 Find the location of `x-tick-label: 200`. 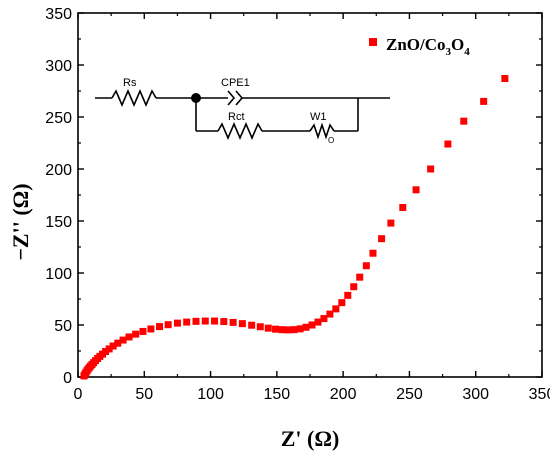

x-tick-label: 200 is located at coordinates (343, 394).